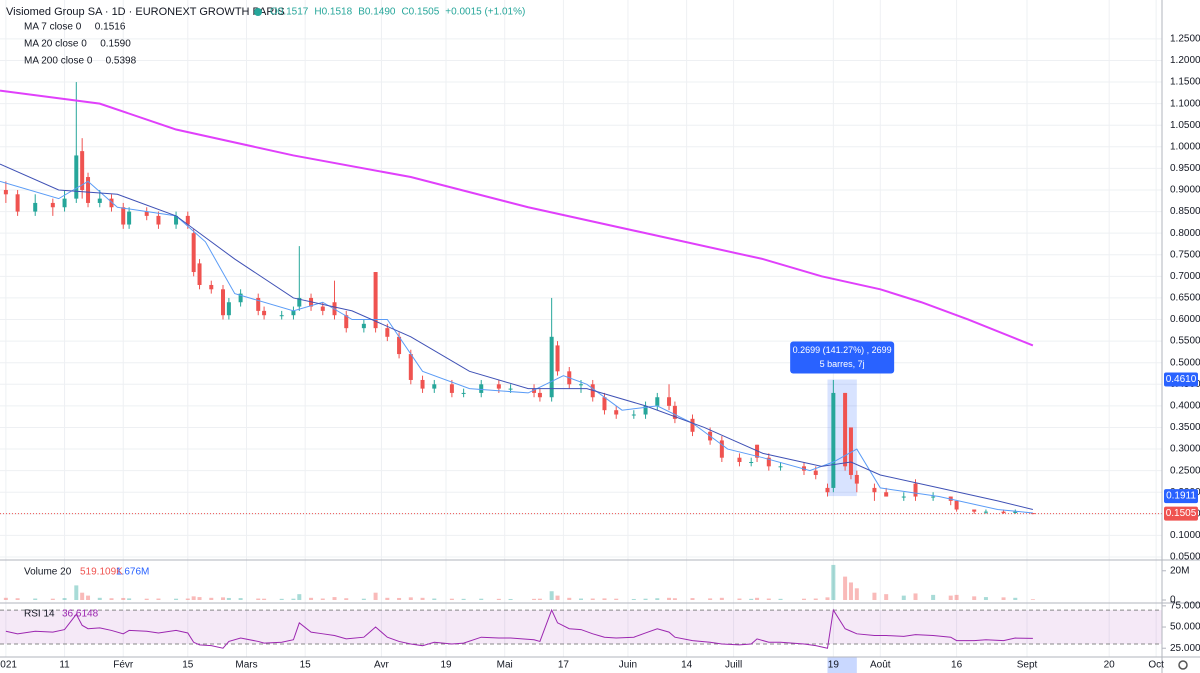 This screenshot has height=673, width=1200. I want to click on price-label-box, so click(1181, 379).